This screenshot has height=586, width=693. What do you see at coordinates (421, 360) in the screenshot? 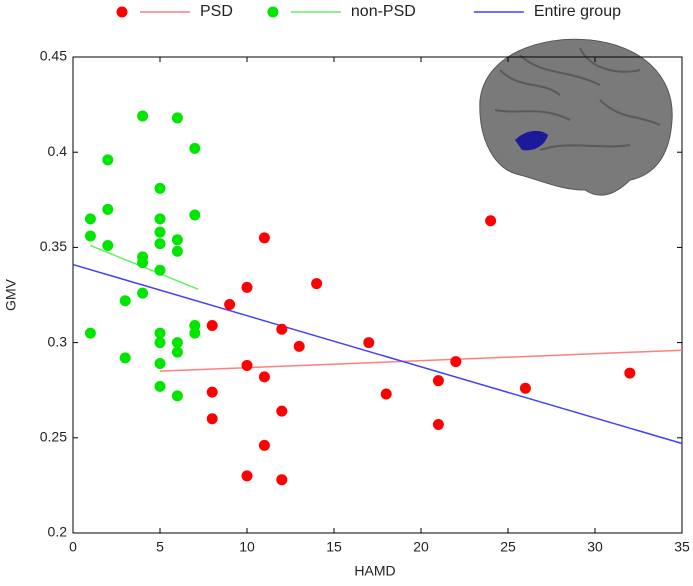
I see `fit-line` at bounding box center [421, 360].